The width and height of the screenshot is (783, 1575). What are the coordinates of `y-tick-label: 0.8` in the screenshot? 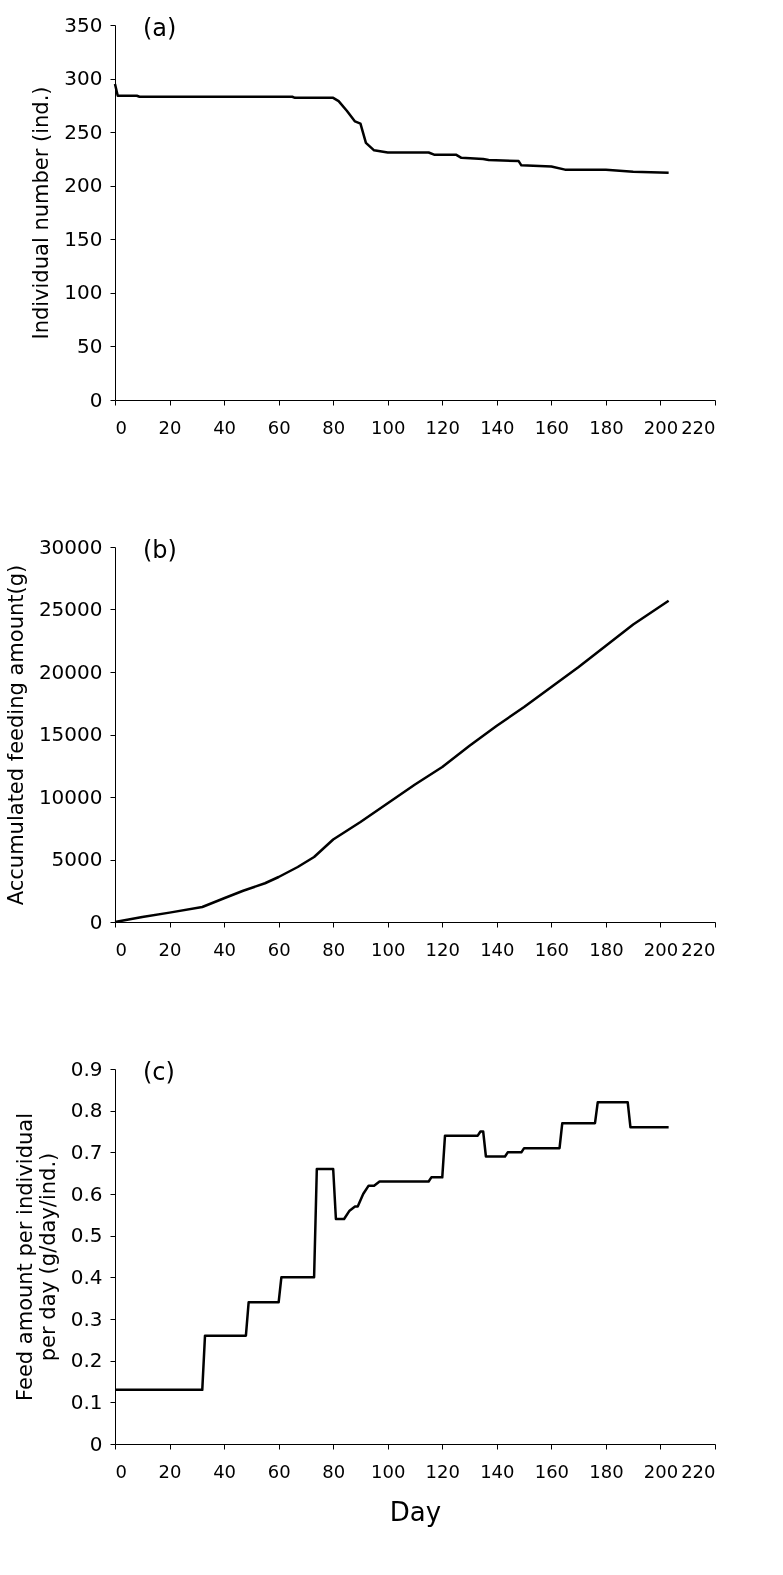 It's located at (86, 1110).